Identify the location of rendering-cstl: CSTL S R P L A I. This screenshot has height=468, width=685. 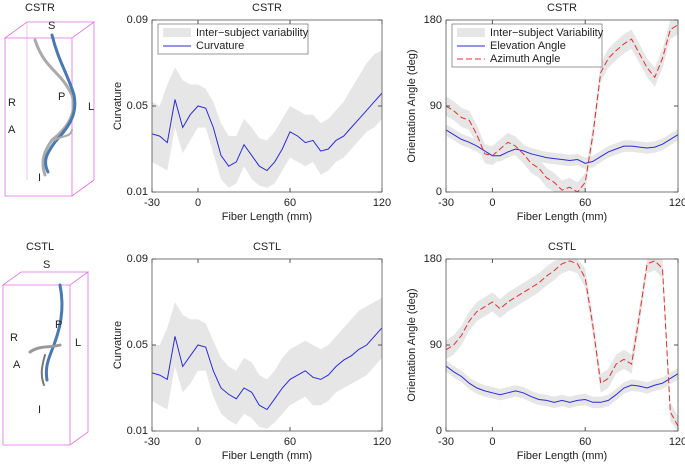
(45, 343).